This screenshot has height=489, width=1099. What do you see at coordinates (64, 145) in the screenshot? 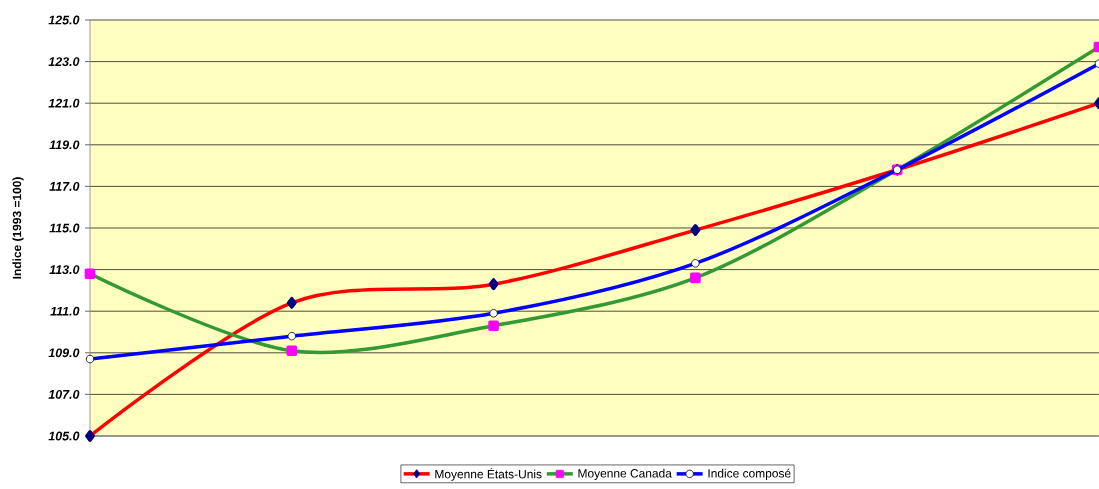
I see `y-tick-label: 119.0` at bounding box center [64, 145].